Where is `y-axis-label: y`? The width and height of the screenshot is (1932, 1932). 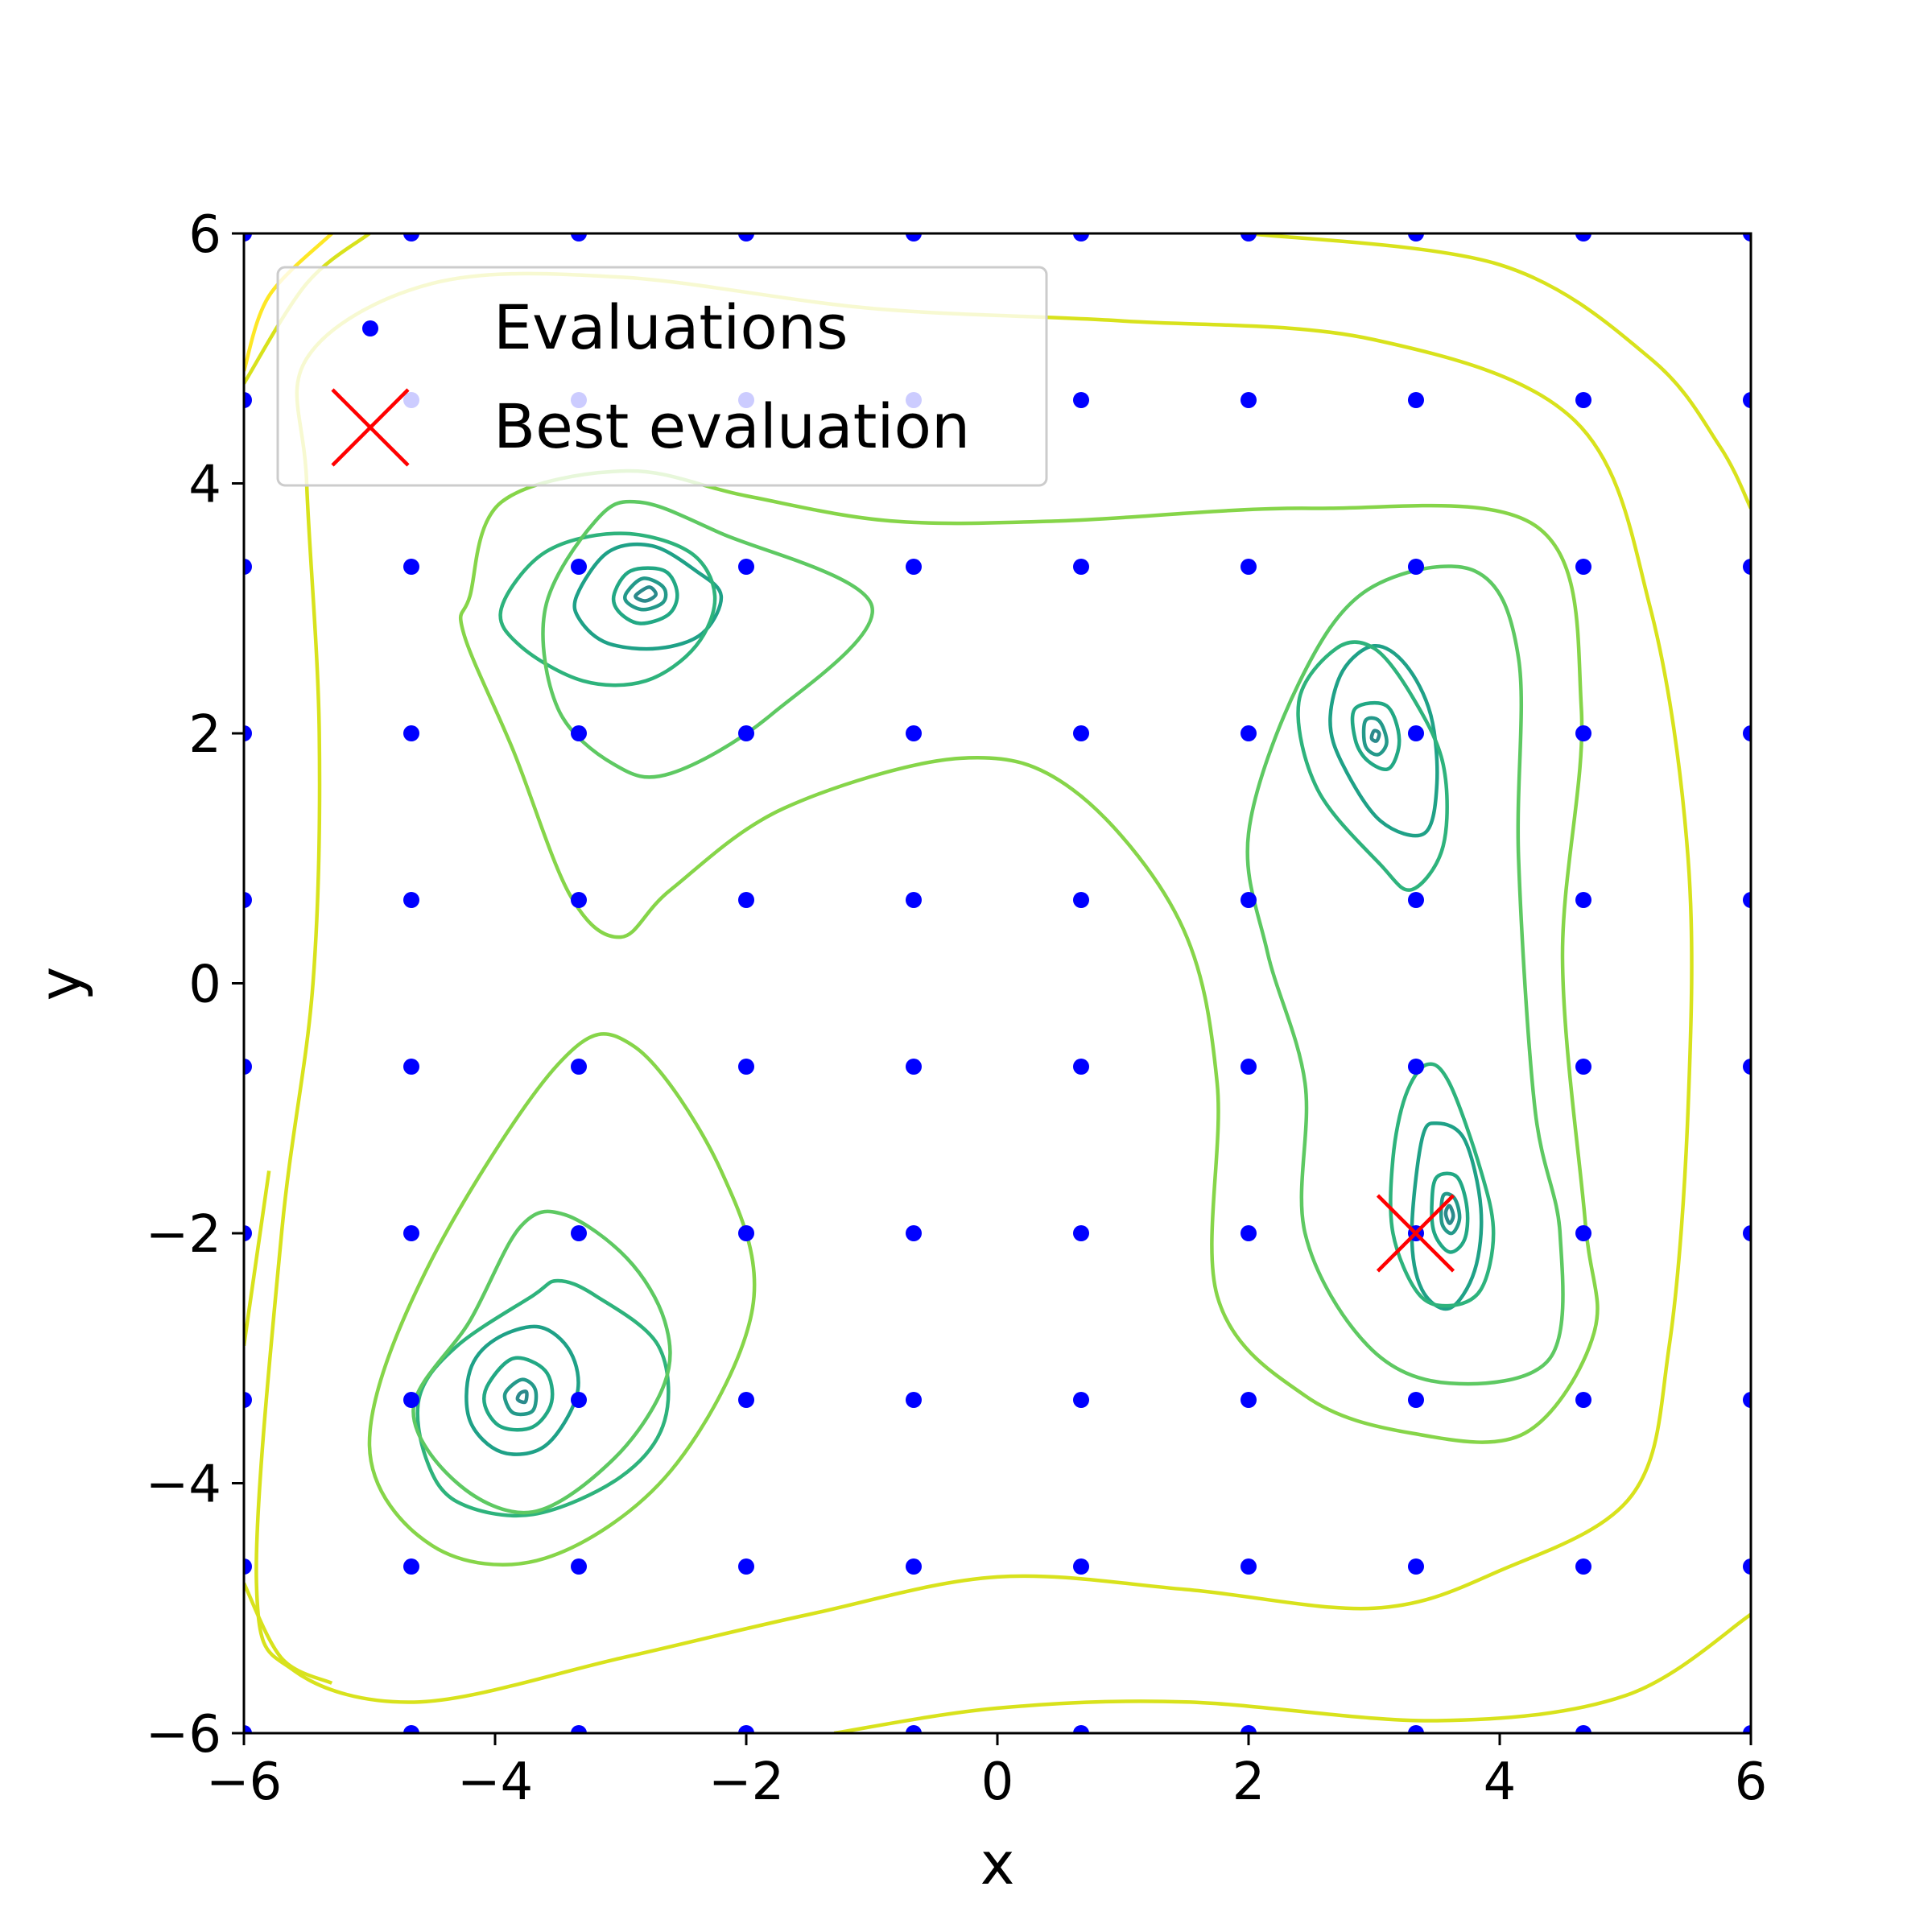
y-axis-label: y is located at coordinates (60, 984).